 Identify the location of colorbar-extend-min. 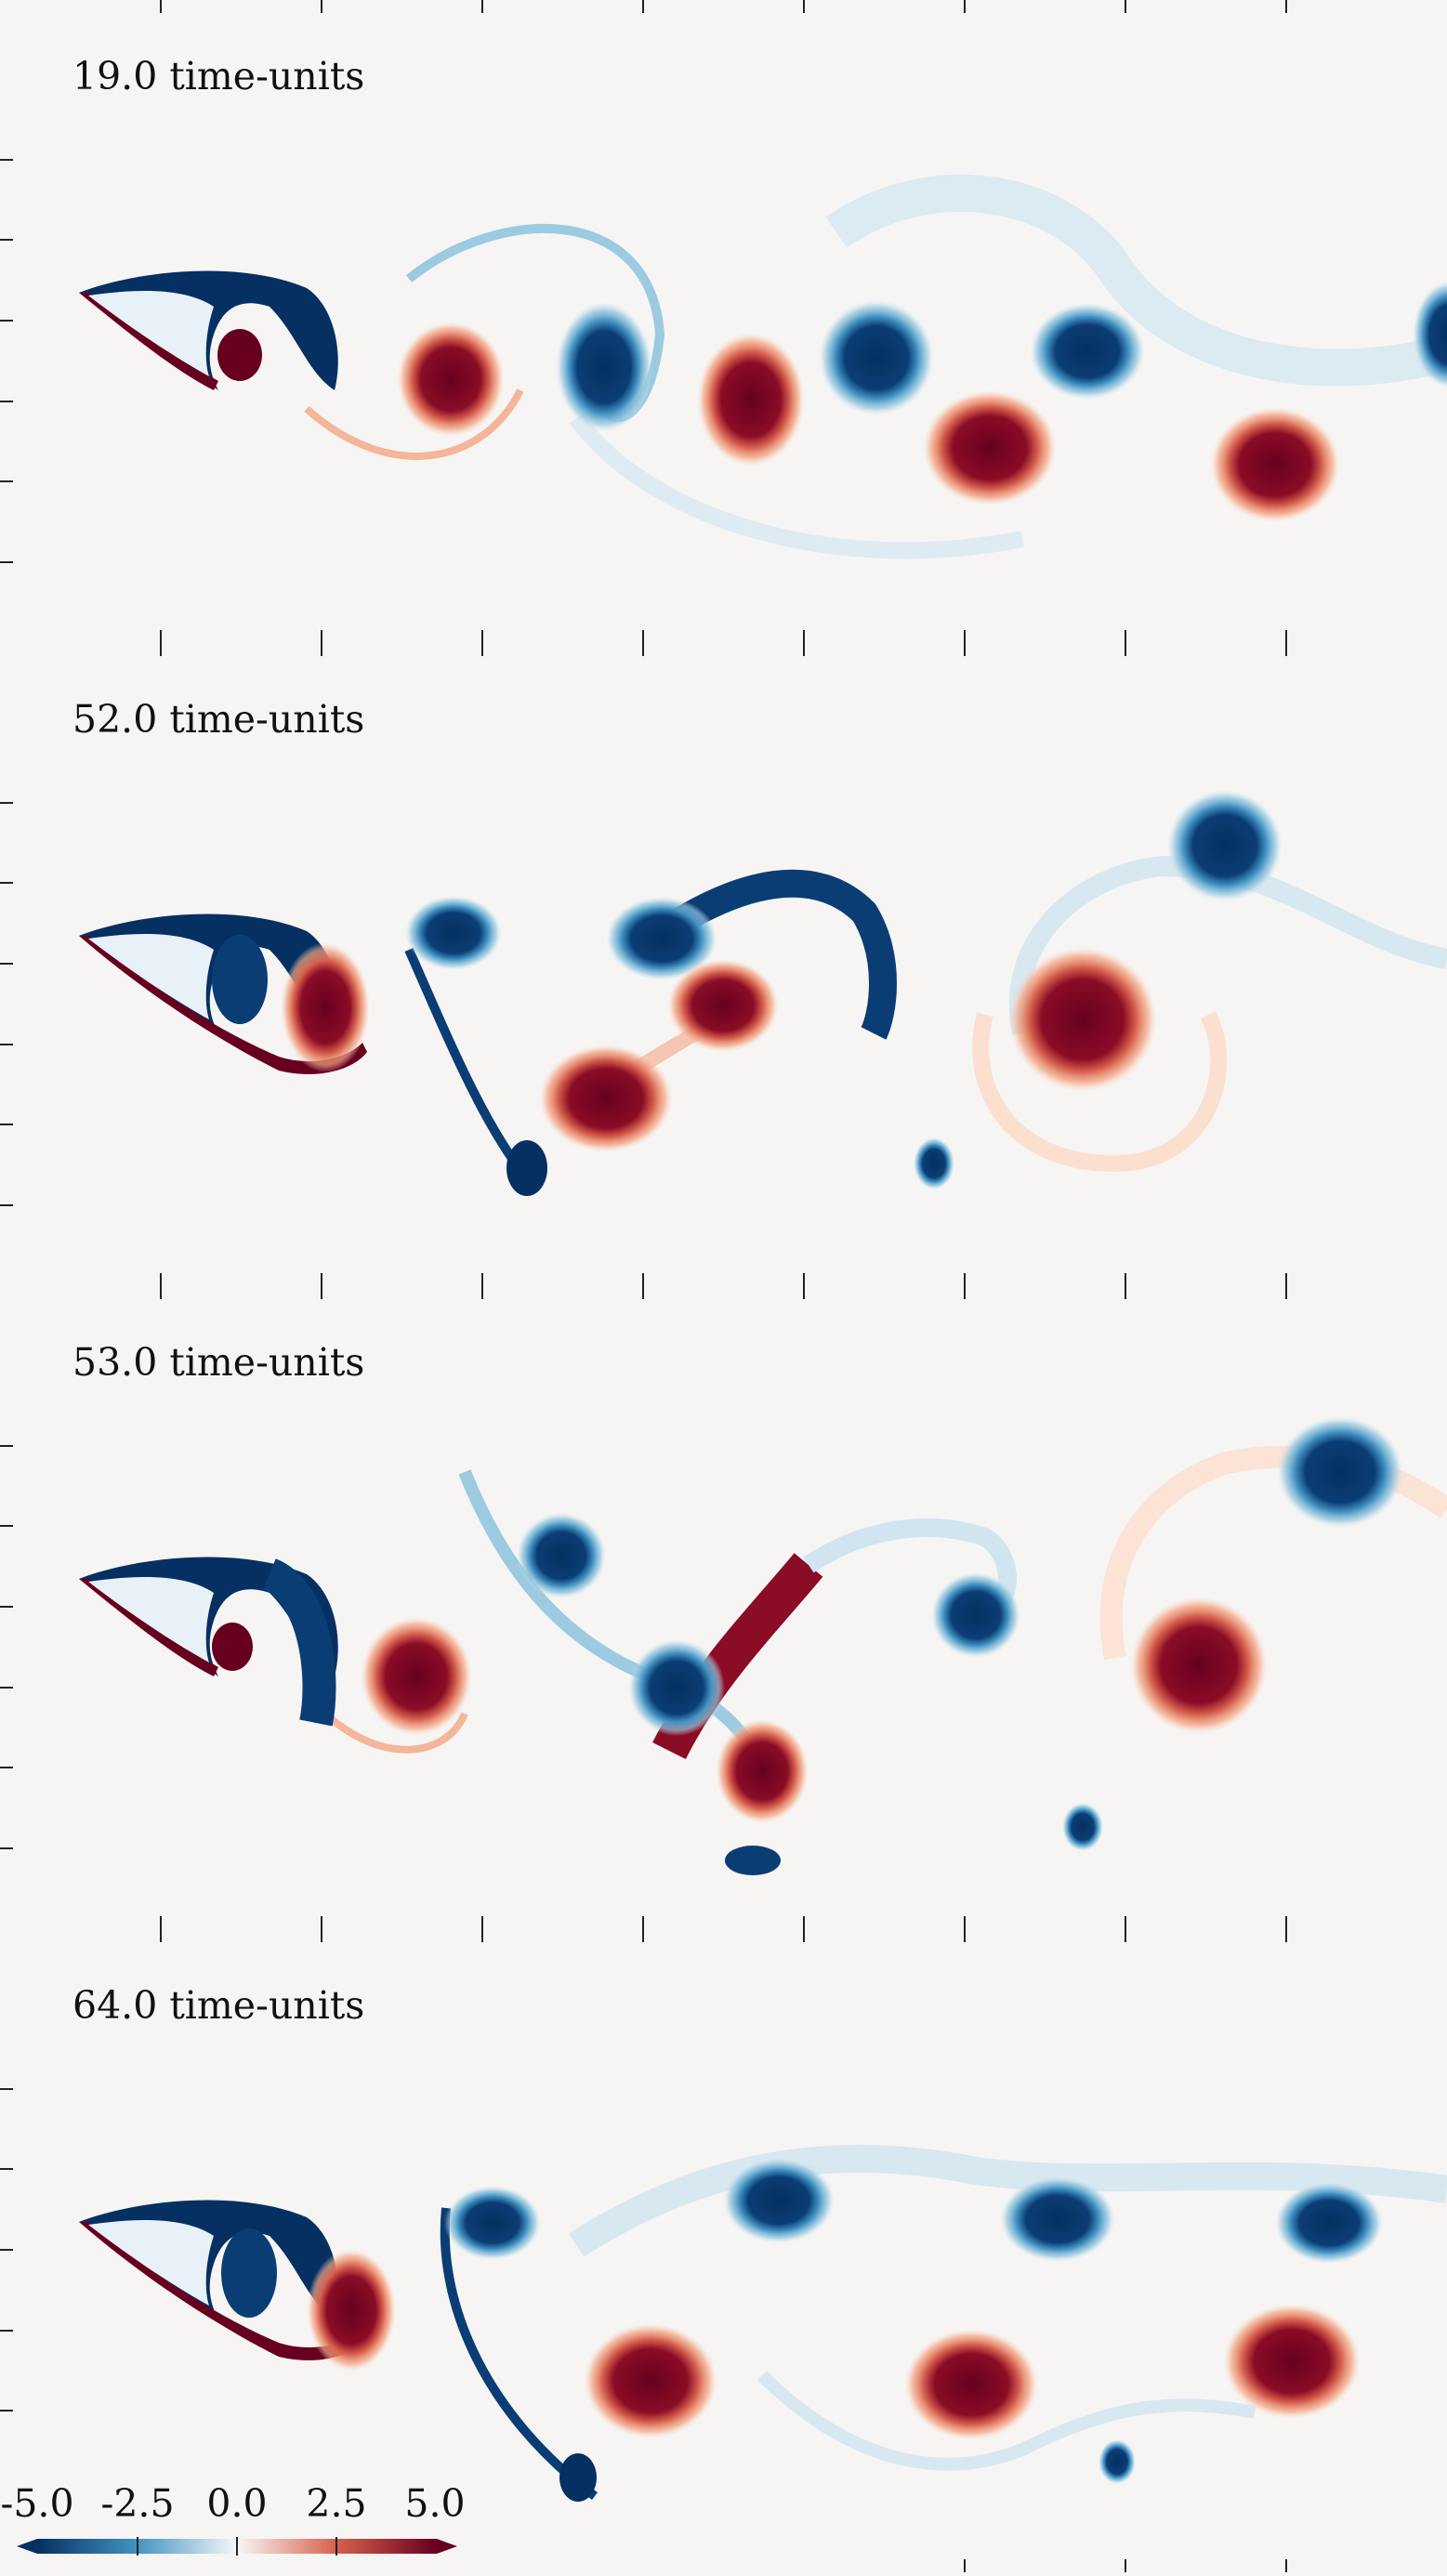
(27, 2546).